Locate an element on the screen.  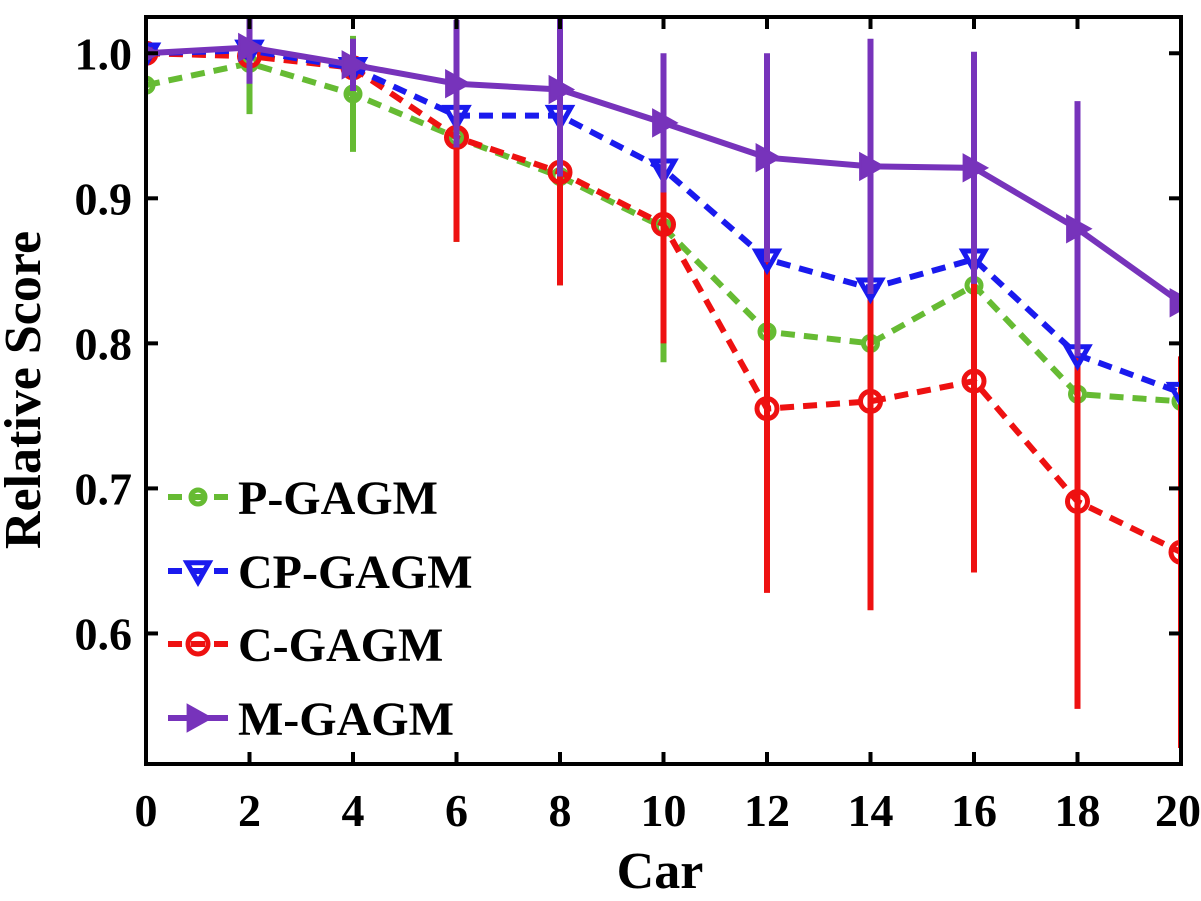
x-tick-label-10: 10 is located at coordinates (664, 810).